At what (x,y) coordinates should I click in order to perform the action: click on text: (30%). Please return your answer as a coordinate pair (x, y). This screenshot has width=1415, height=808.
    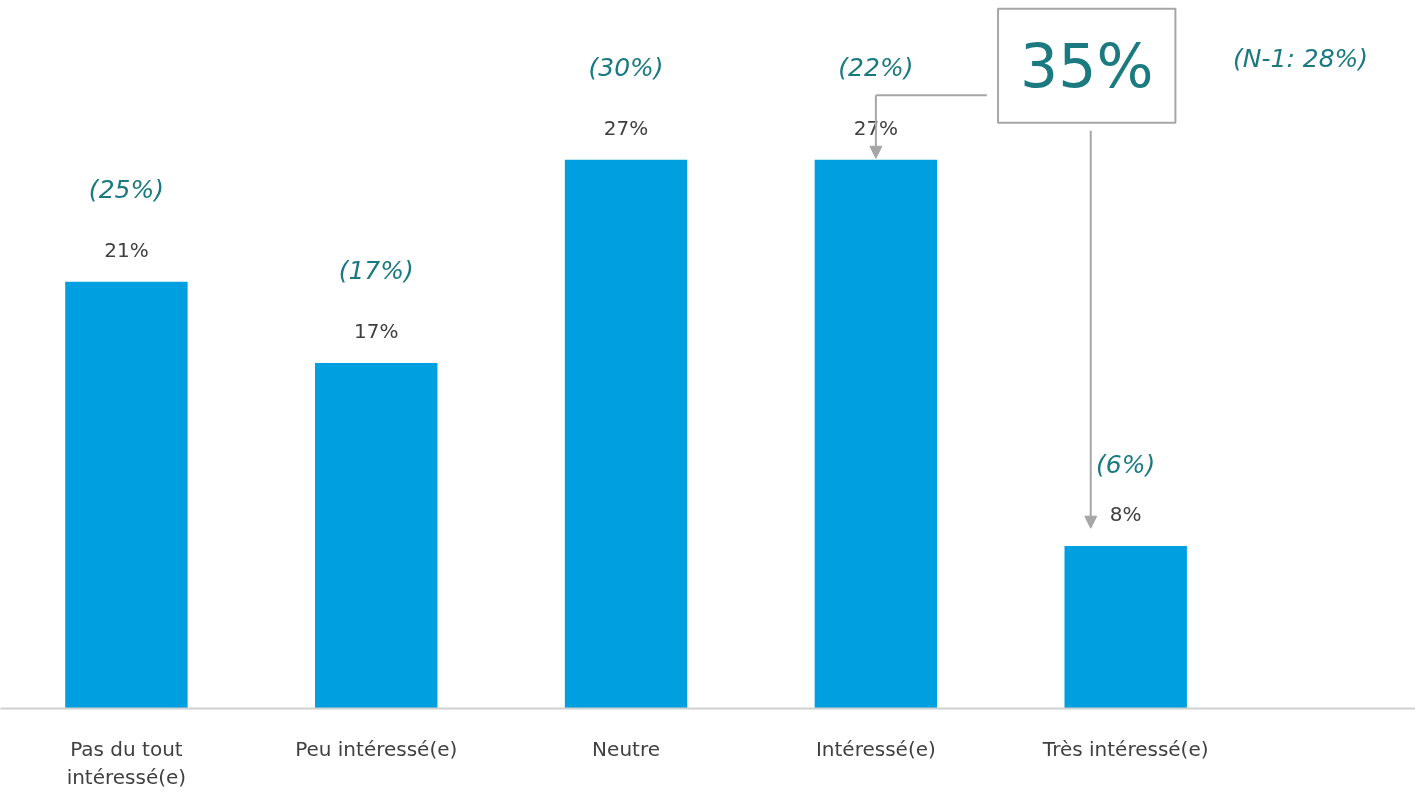
    Looking at the image, I should click on (626, 68).